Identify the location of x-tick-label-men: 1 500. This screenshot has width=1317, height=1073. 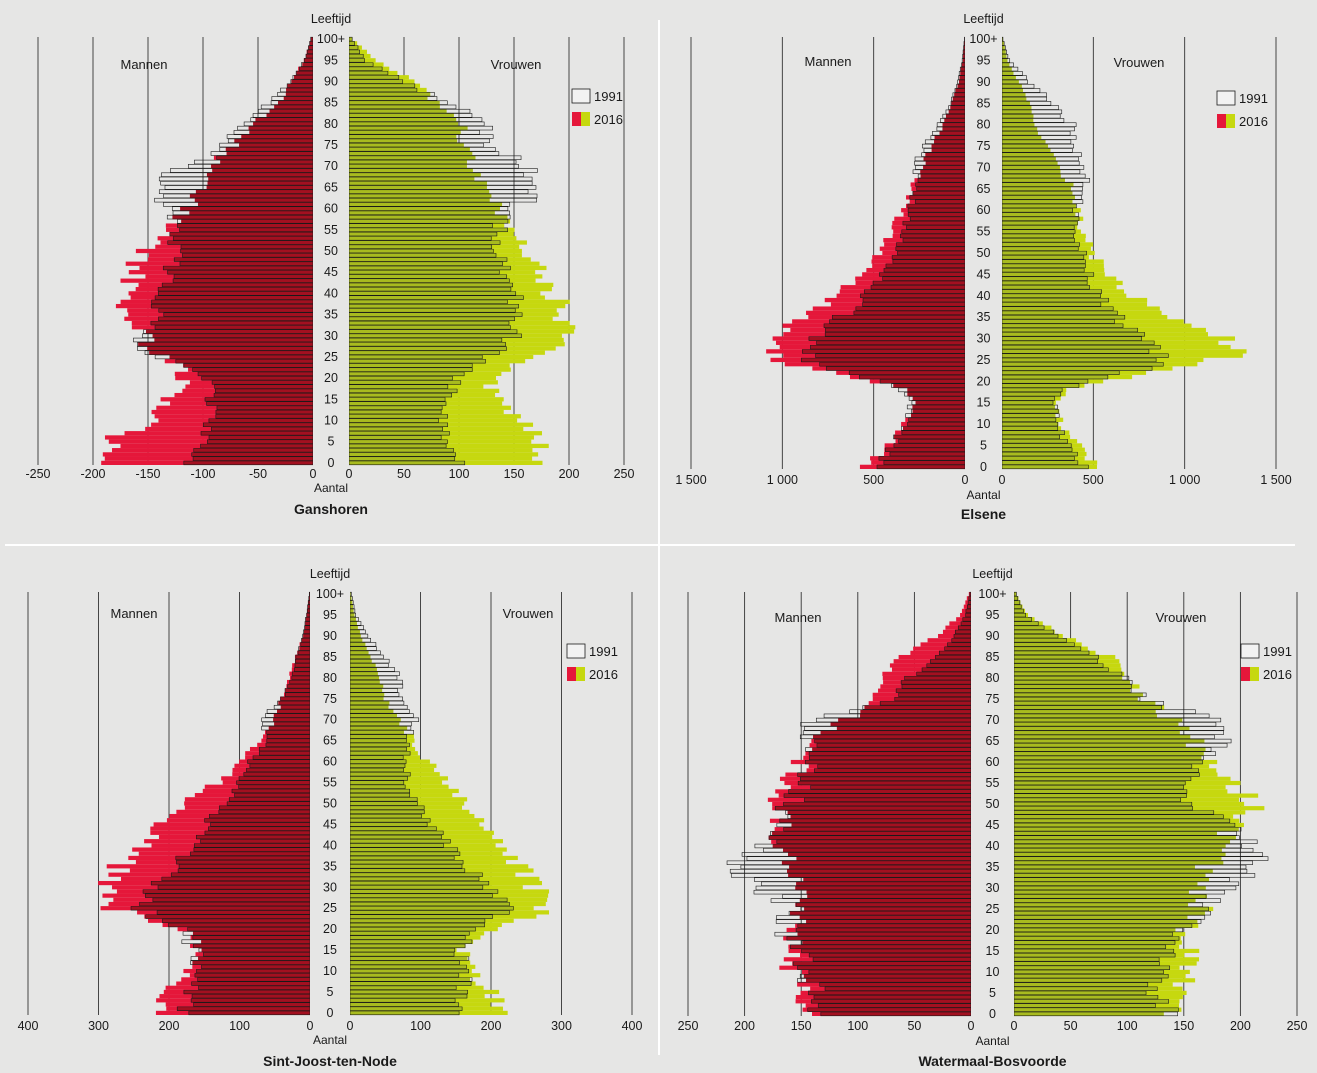
(690, 480).